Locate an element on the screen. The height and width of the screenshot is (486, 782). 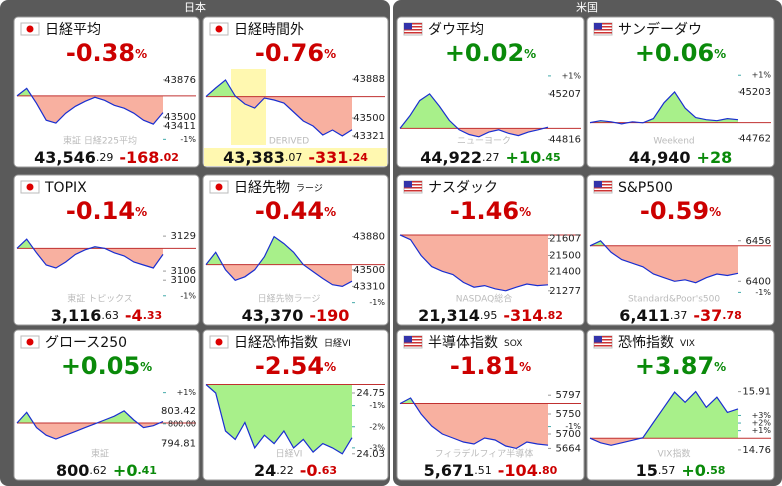
change-percent: -0.14% is located at coordinates (106, 211).